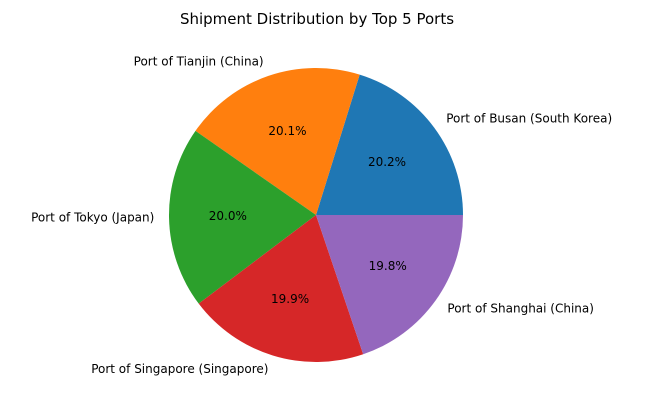  Describe the element at coordinates (92, 218) in the screenshot. I see `slice-label: Port of Tokyo (Japan)` at that location.